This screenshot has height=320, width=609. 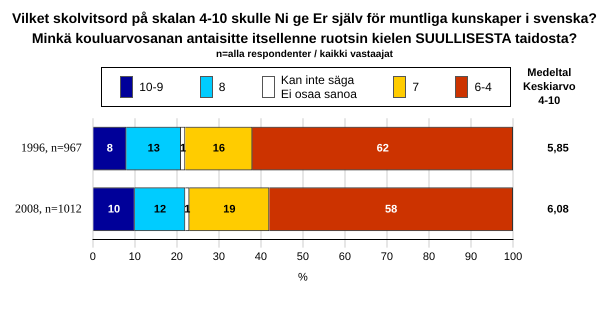 I want to click on text: 5,85, so click(x=558, y=148).